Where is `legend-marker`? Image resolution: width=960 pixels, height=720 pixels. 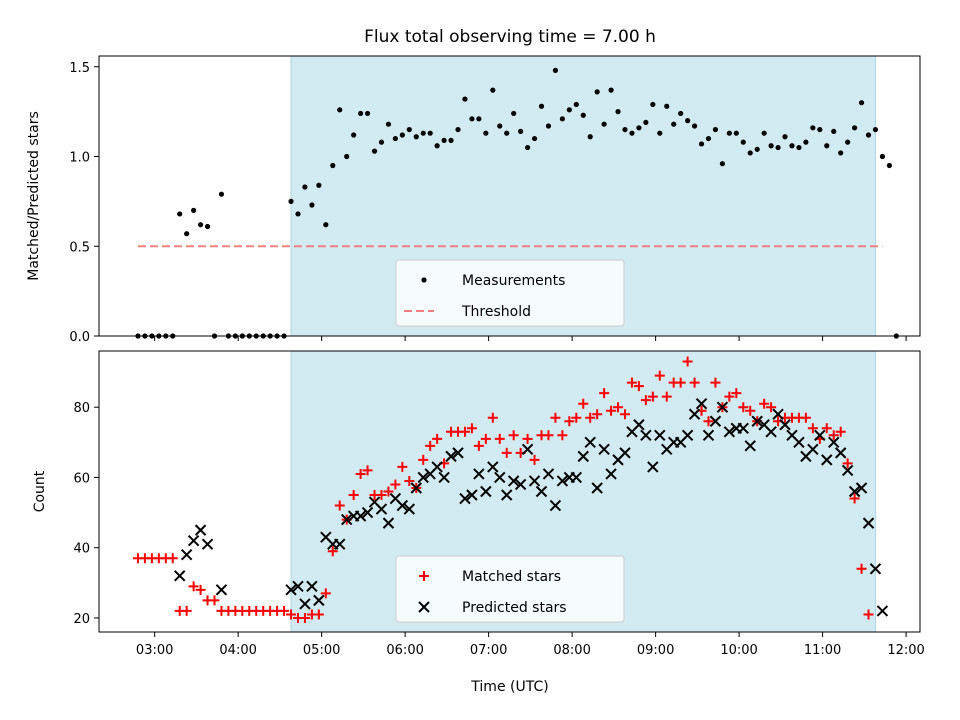 legend-marker is located at coordinates (424, 607).